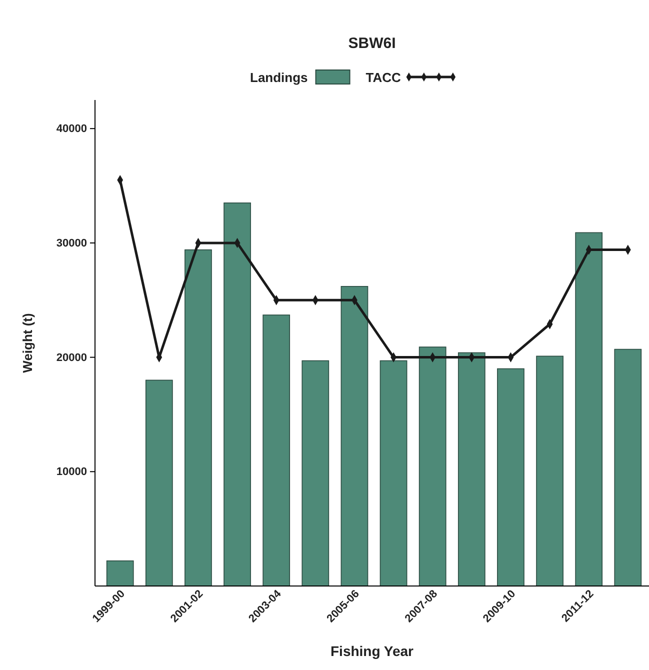 The width and height of the screenshot is (649, 670). I want to click on legend-label: Landings, so click(279, 77).